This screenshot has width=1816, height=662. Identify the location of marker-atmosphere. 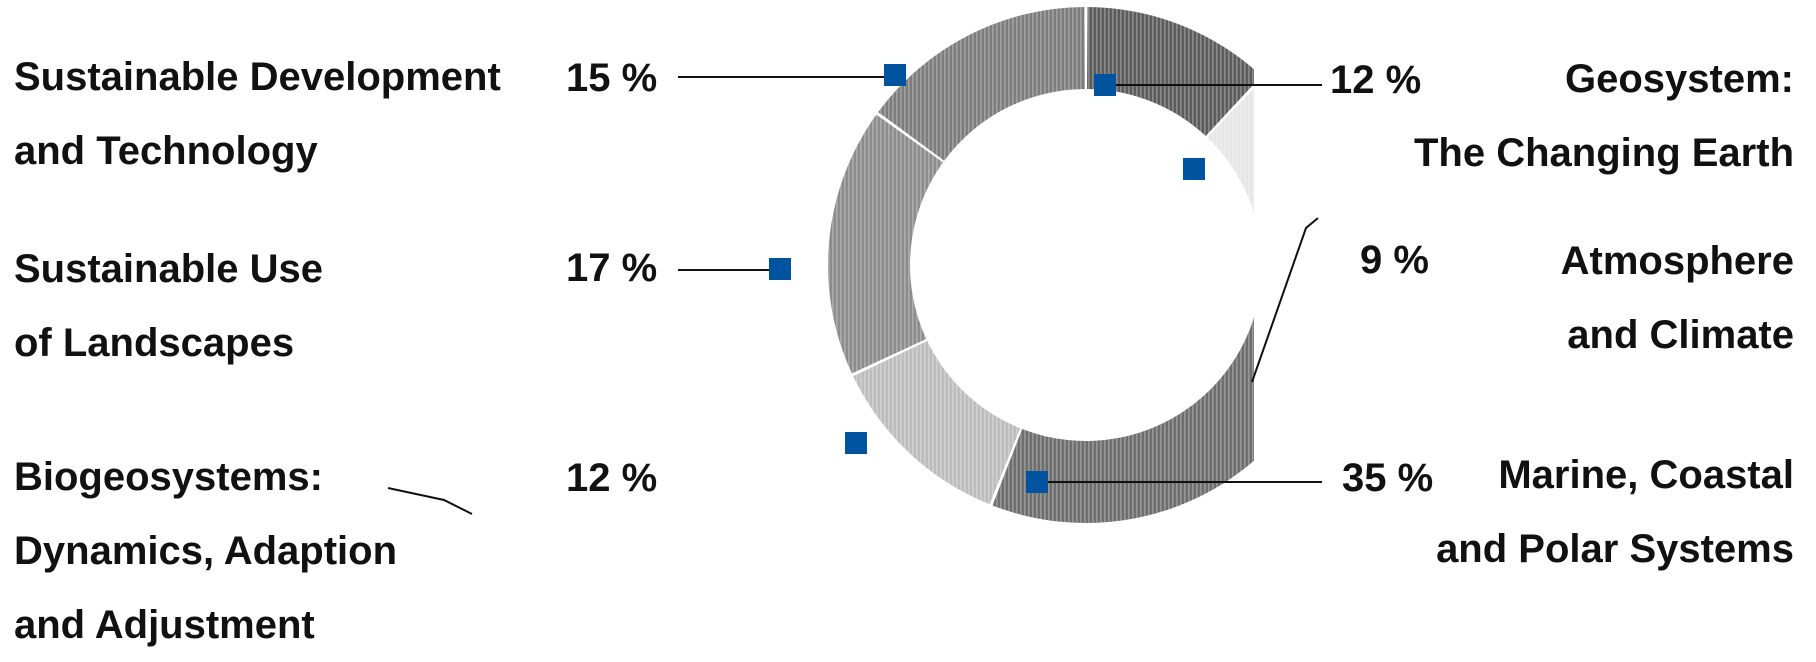
(1194, 169).